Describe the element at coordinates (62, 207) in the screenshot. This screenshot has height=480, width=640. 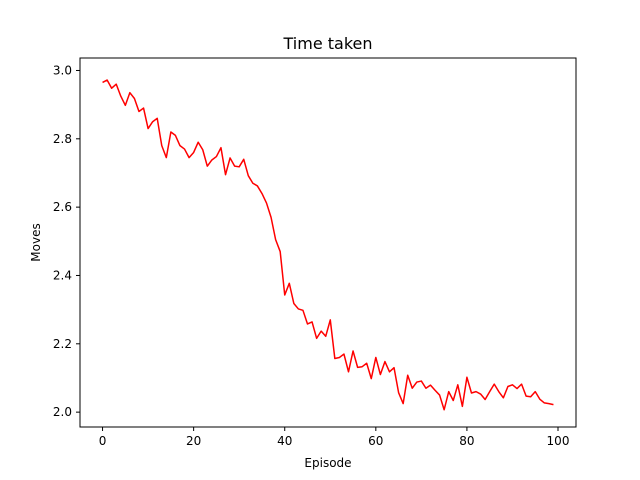
I see `y-tick-label: 2.6` at that location.